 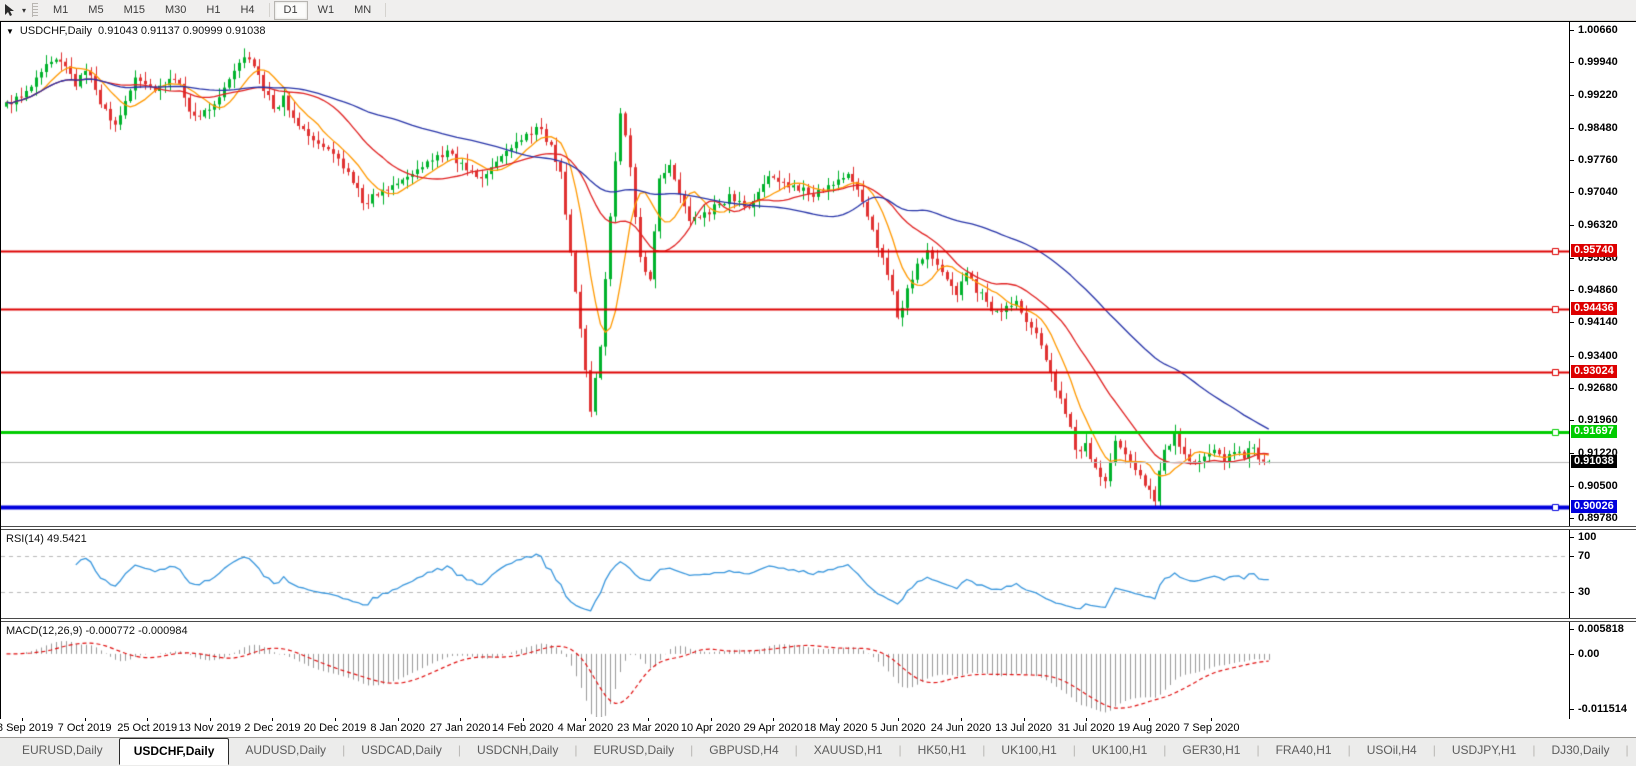 I want to click on macd-label: MACD(12,26,9) -0.000772 -0.000984, so click(x=97, y=631).